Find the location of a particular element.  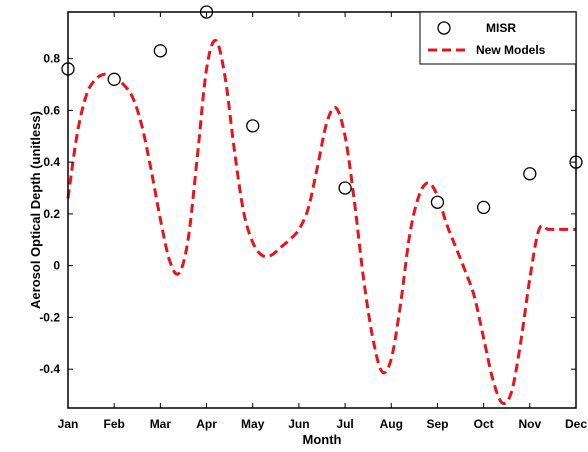

x-tick-label: Jun is located at coordinates (298, 424).